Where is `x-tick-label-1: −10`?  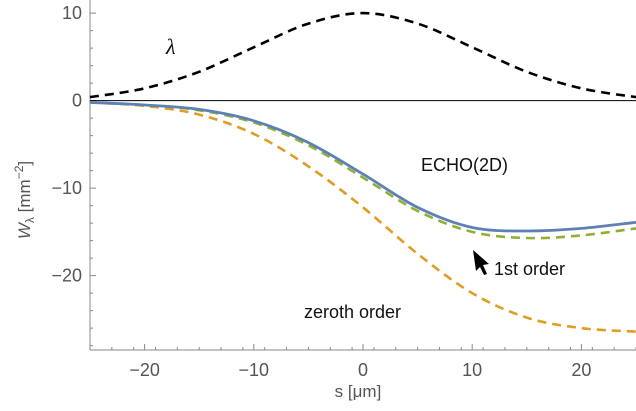
x-tick-label-1: −10 is located at coordinates (254, 370).